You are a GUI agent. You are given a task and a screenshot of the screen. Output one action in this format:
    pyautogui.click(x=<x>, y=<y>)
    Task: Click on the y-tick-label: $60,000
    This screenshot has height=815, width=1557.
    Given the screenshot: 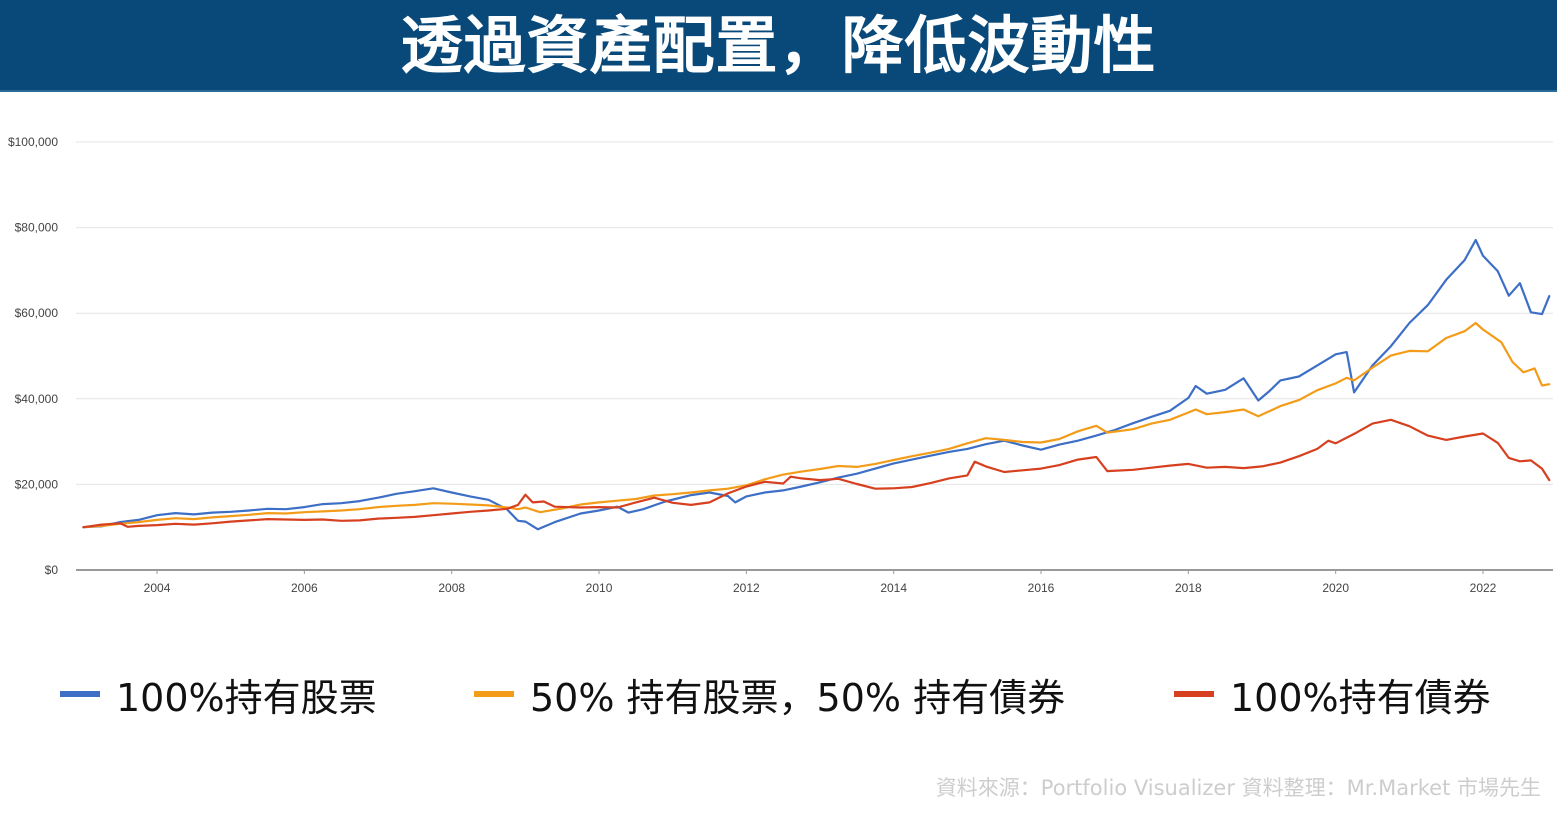 What is the action you would take?
    pyautogui.click(x=37, y=313)
    